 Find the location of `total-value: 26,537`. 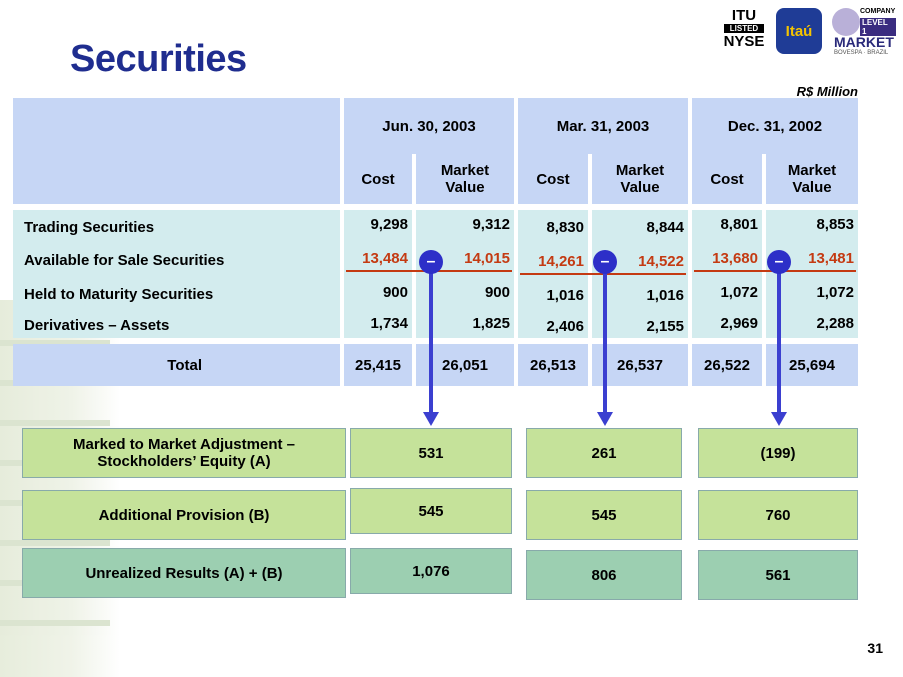

total-value: 26,537 is located at coordinates (640, 365).